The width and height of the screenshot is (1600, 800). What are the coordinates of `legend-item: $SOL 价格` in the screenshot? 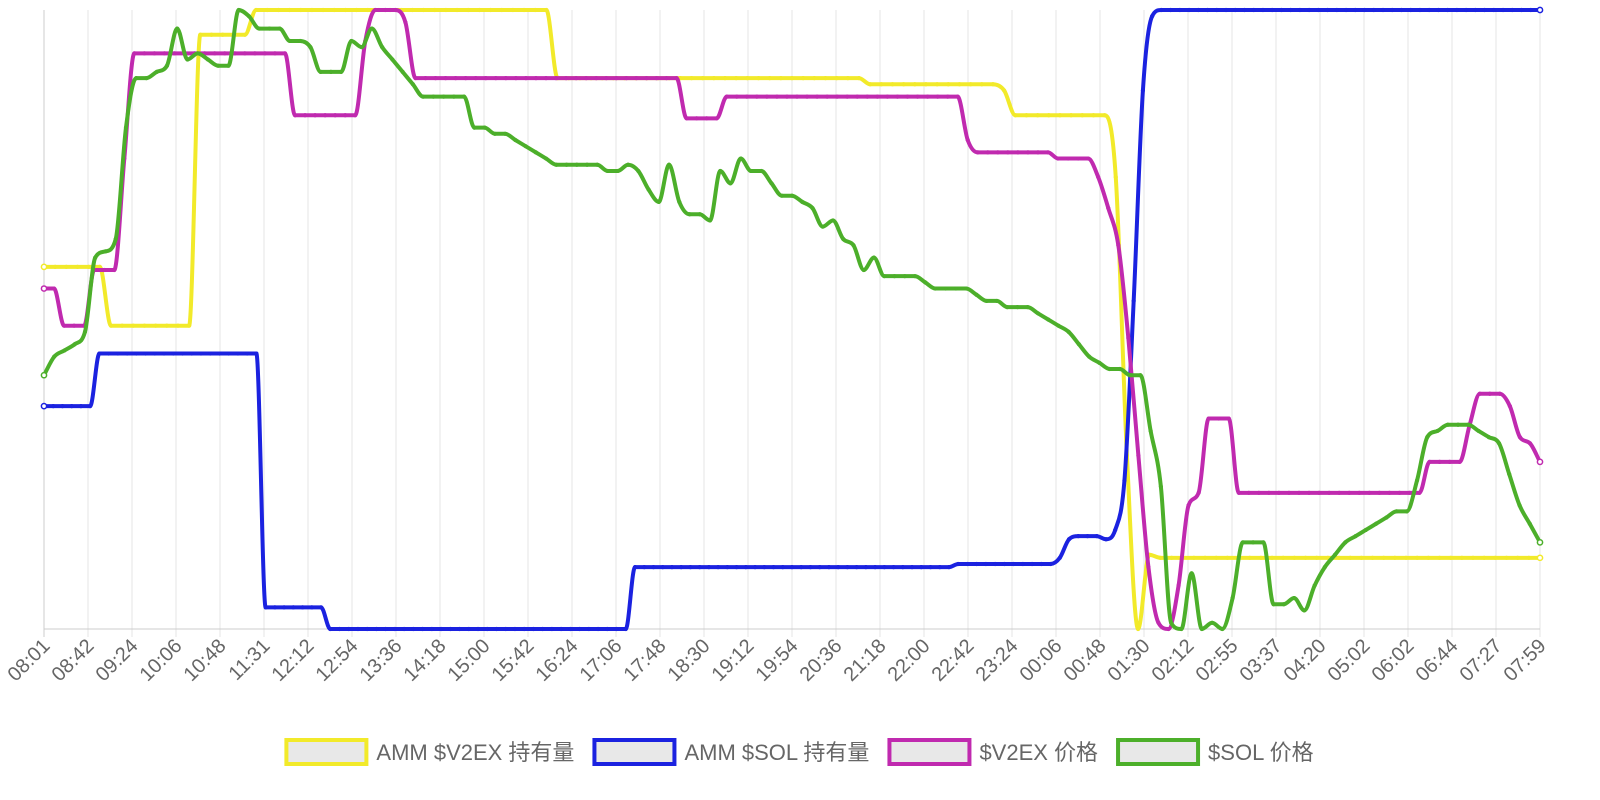 It's located at (1215, 752).